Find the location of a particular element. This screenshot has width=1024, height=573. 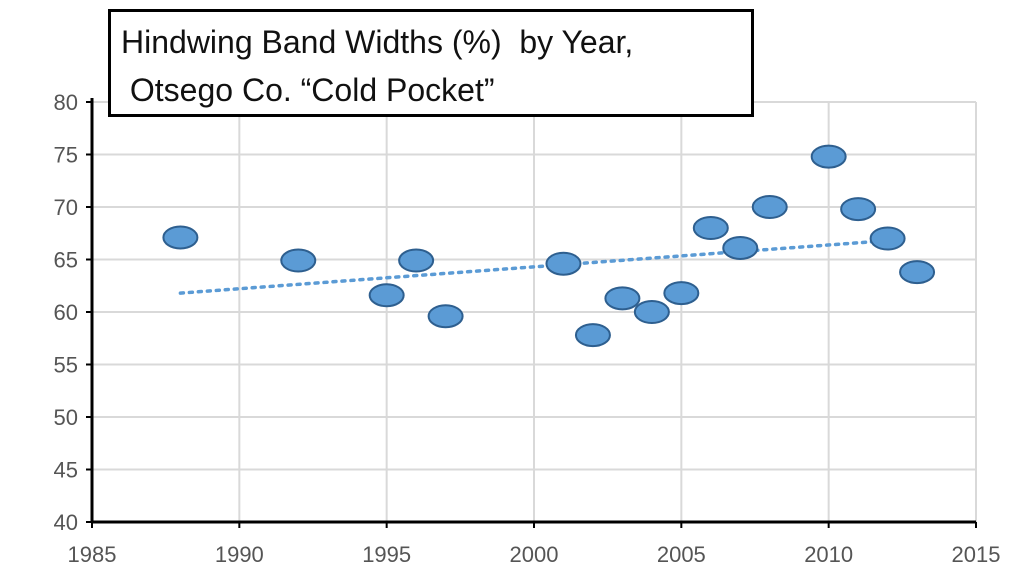

trendline is located at coordinates (534, 266).